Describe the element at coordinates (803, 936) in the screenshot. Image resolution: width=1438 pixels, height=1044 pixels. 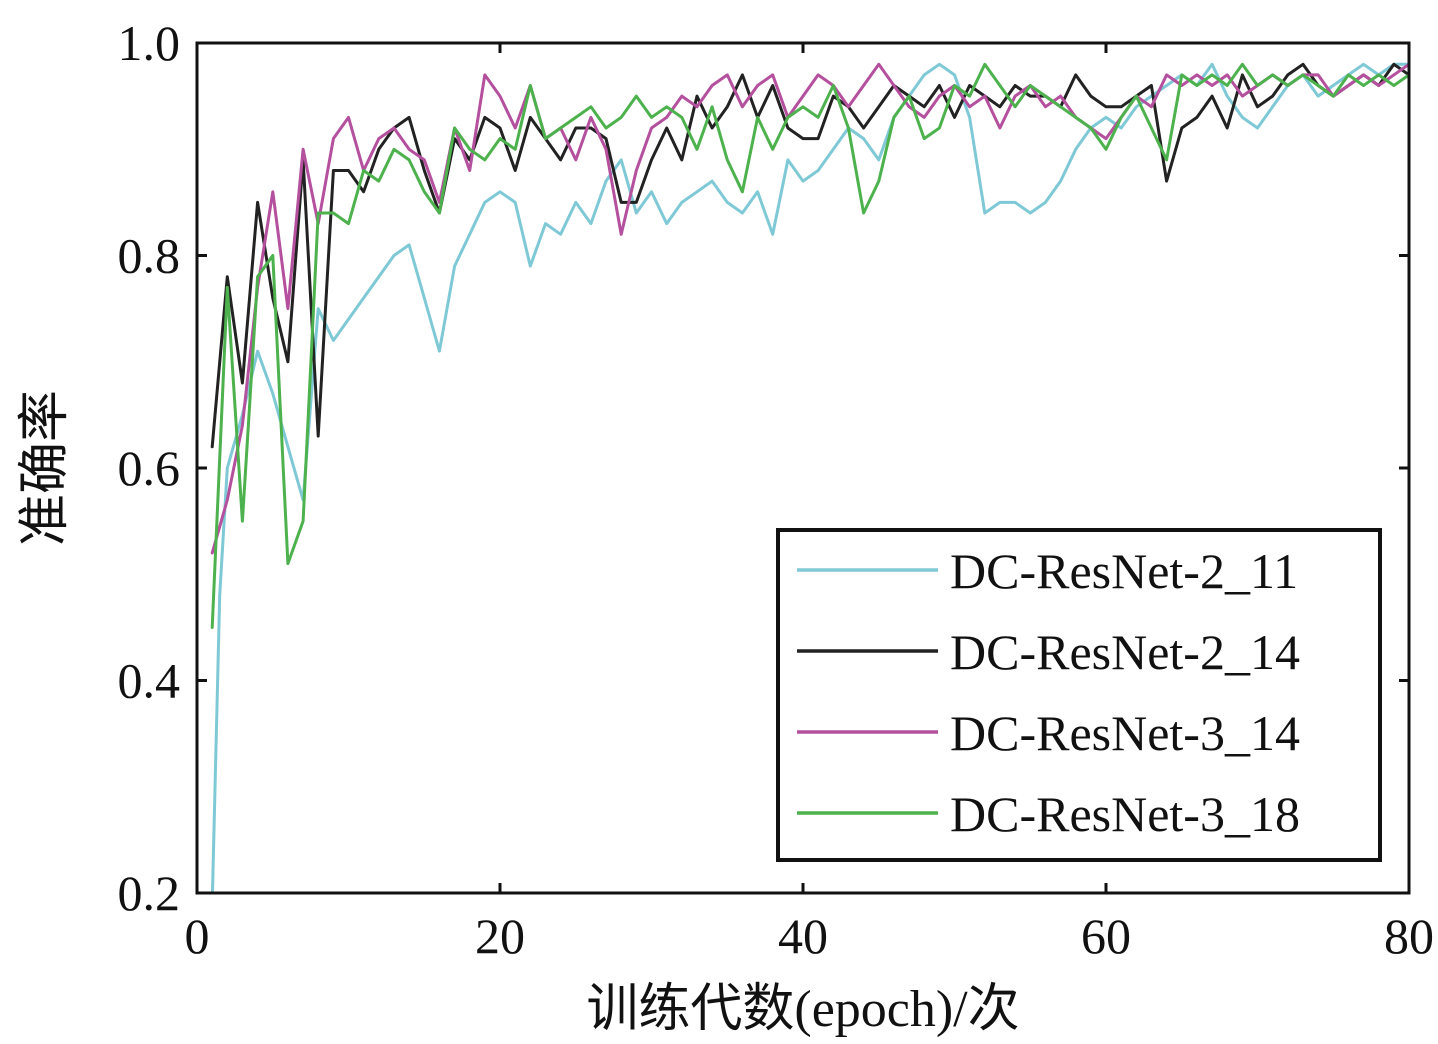
I see `x-tick-label: 40` at that location.